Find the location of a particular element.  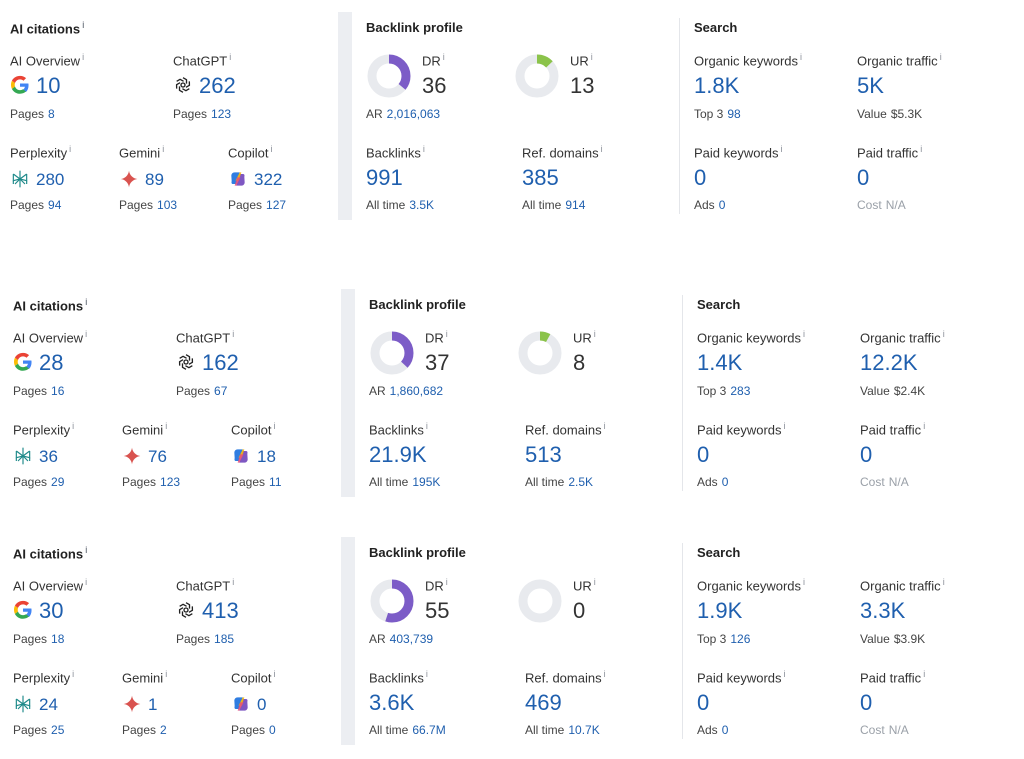

chatgpt-label: ChatGPT i is located at coordinates (205, 337).